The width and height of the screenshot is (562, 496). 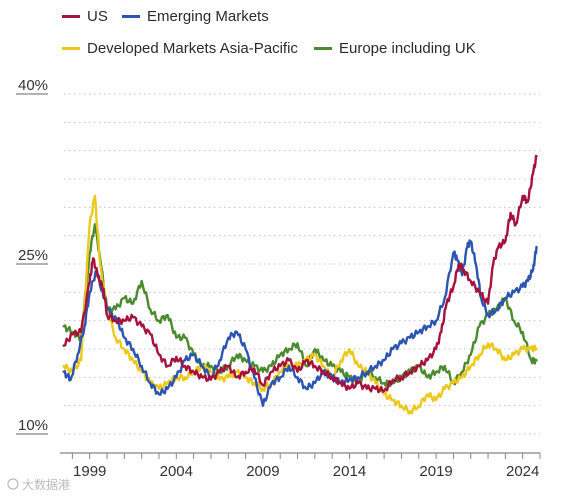 I want to click on x-tick-label: 2014, so click(x=349, y=471).